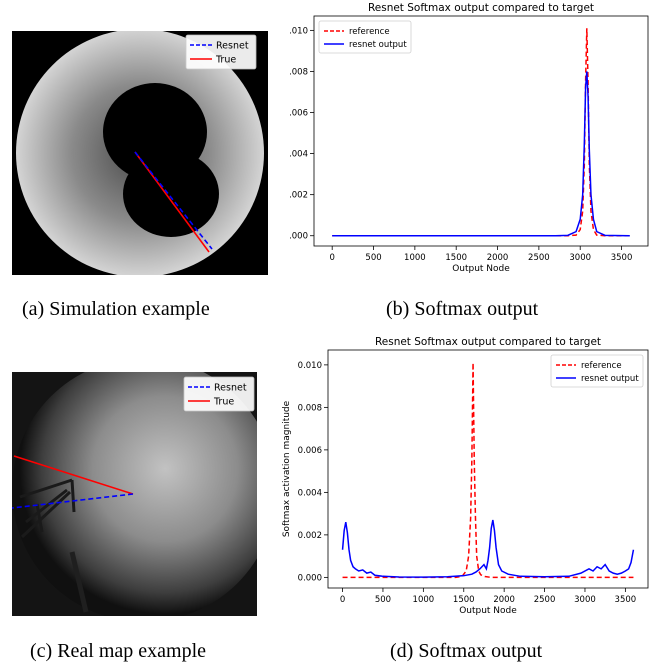 The width and height of the screenshot is (659, 666). What do you see at coordinates (118, 651) in the screenshot?
I see `caption-real-map-example: (c) Real map example` at bounding box center [118, 651].